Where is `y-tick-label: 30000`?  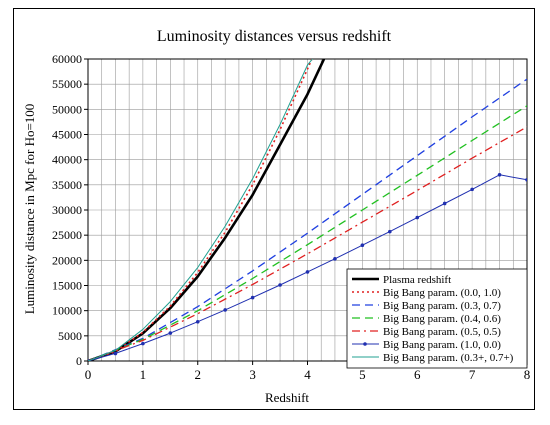 y-tick-label: 30000 is located at coordinates (67, 210).